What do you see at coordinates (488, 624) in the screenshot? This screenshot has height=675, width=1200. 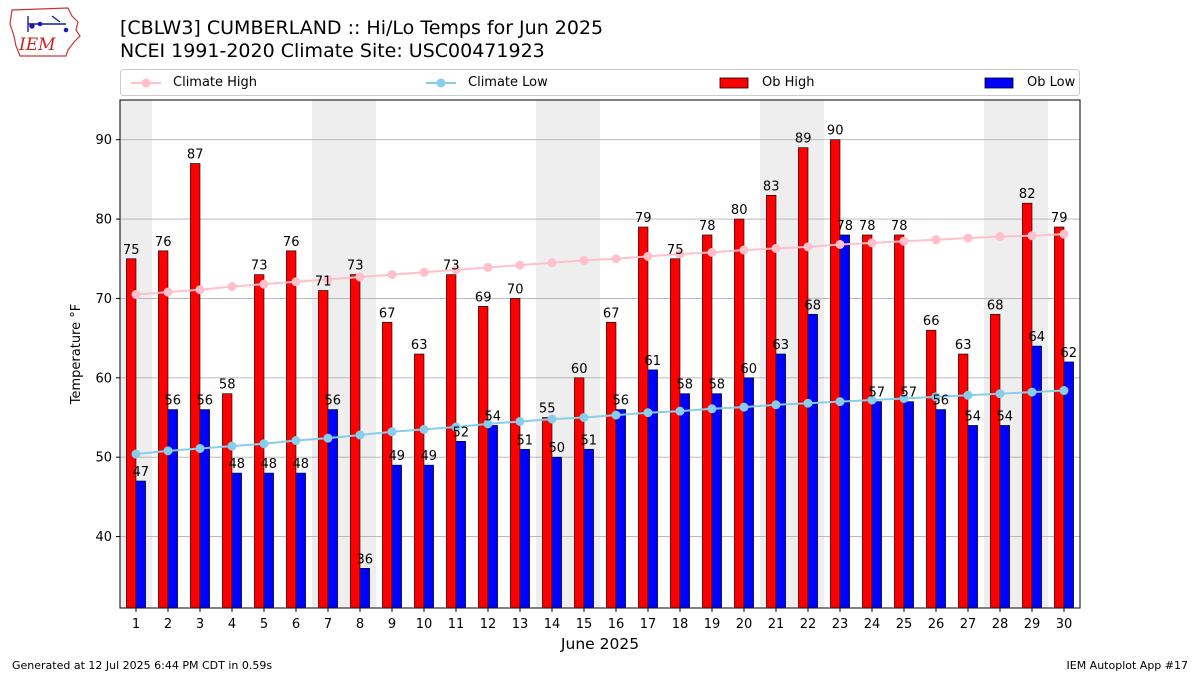 I see `x-tick-label: 12` at bounding box center [488, 624].